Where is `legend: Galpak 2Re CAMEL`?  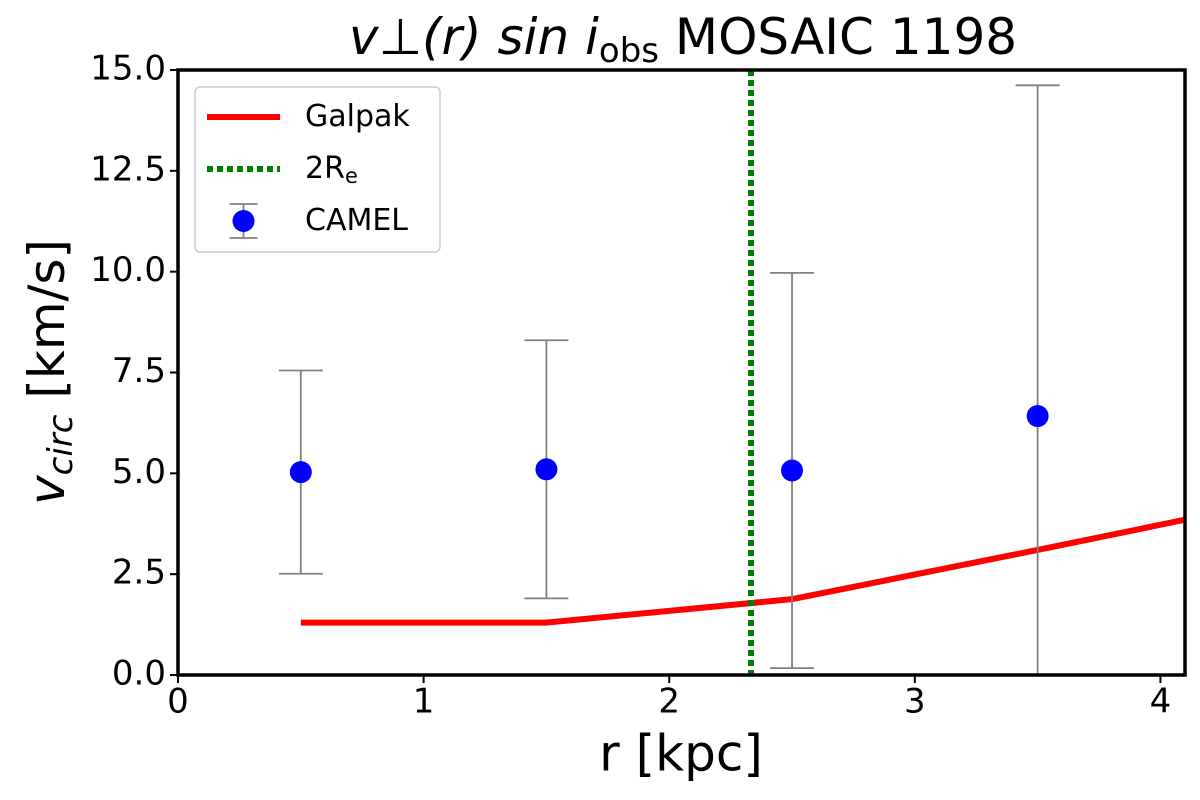
legend: Galpak 2Re CAMEL is located at coordinates (317, 169).